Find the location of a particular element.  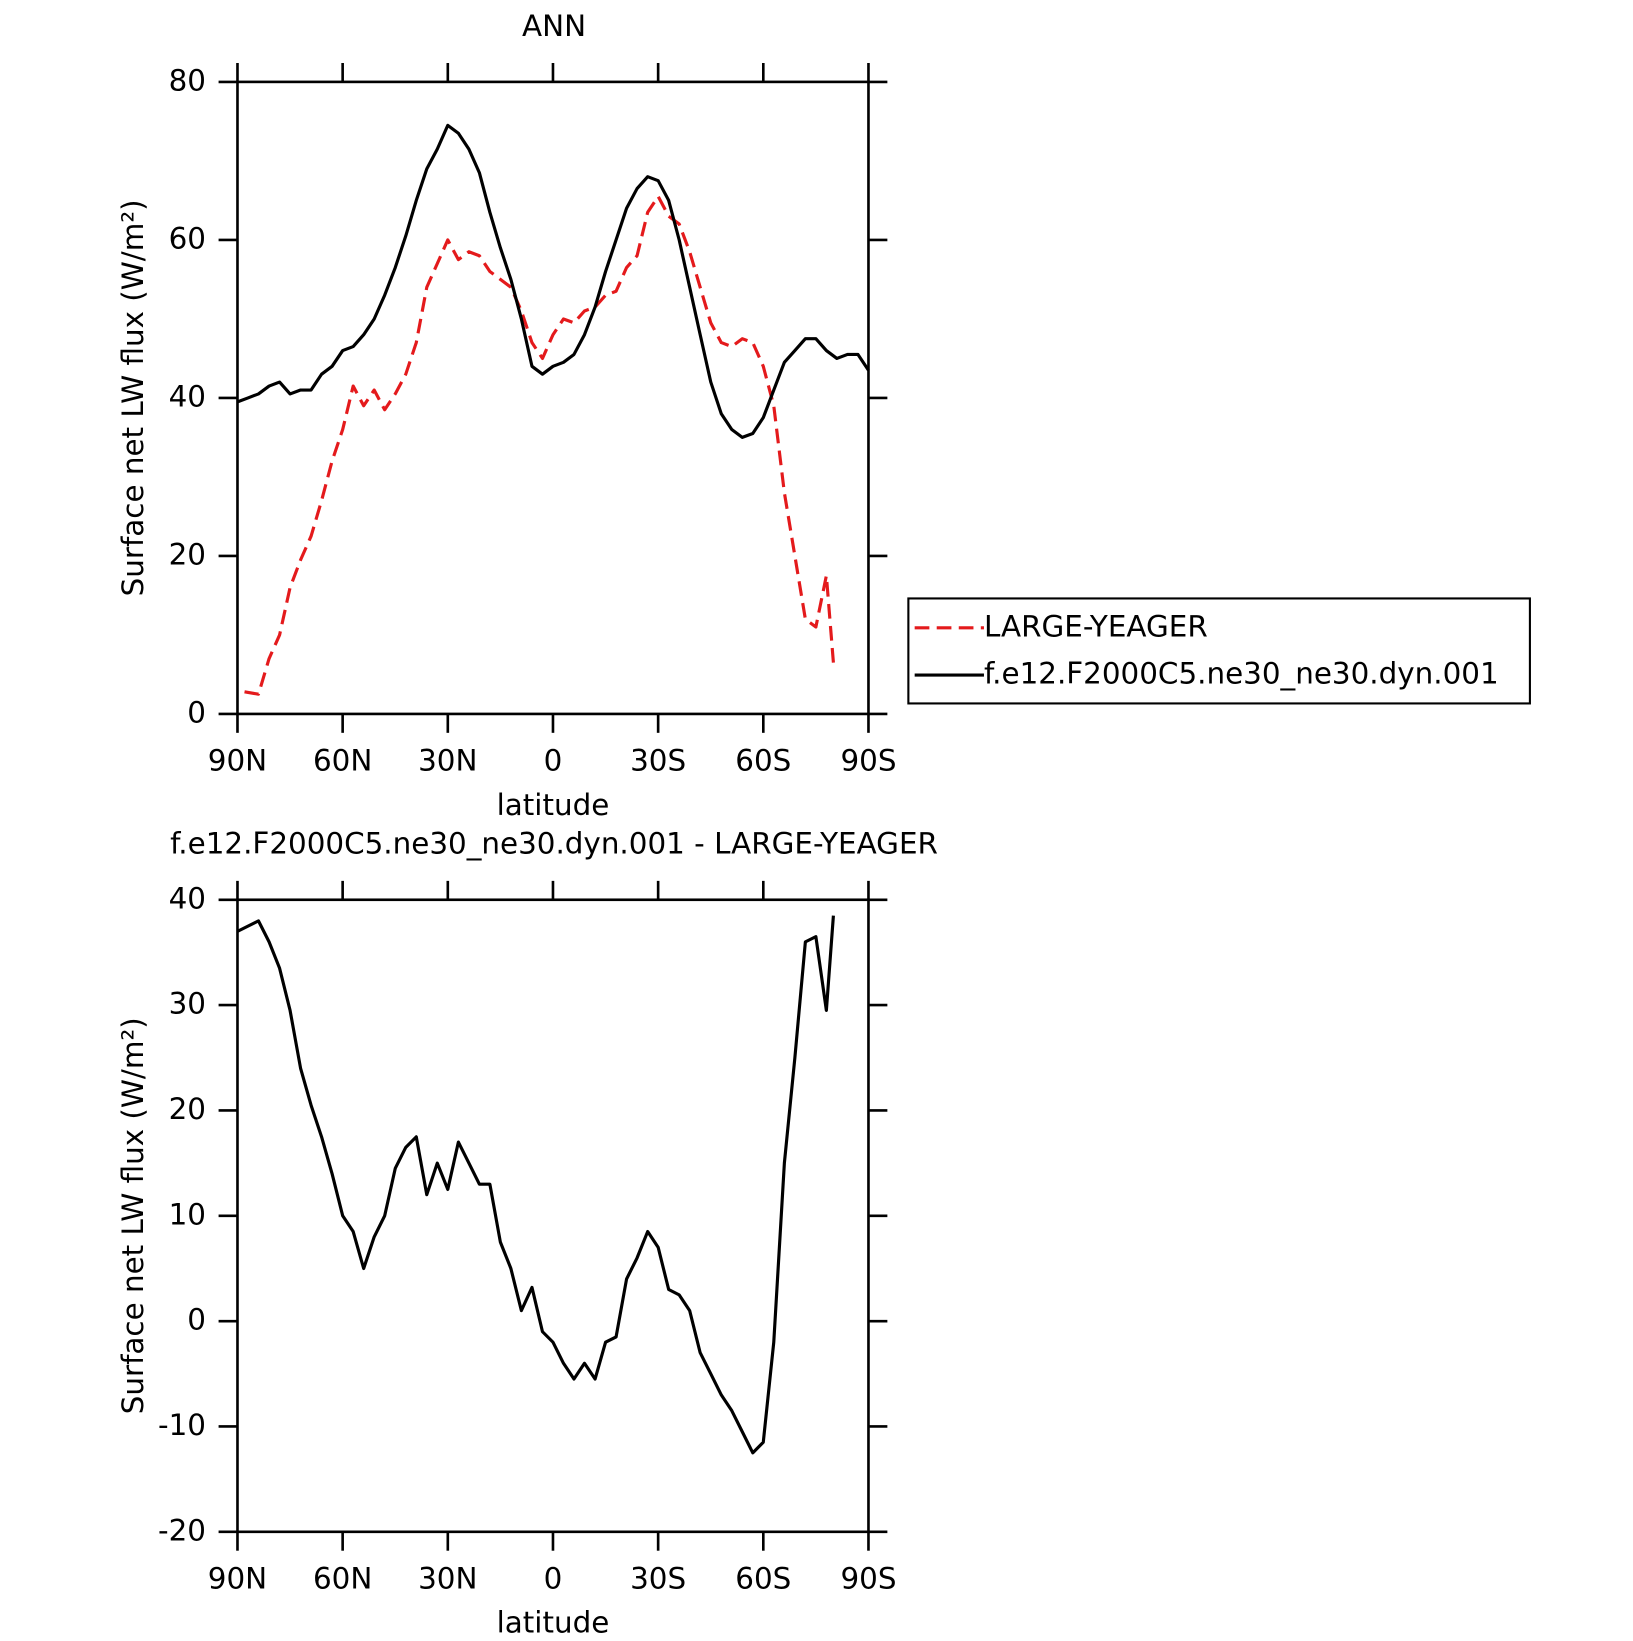

y-tick-label: 60 is located at coordinates (187, 238).